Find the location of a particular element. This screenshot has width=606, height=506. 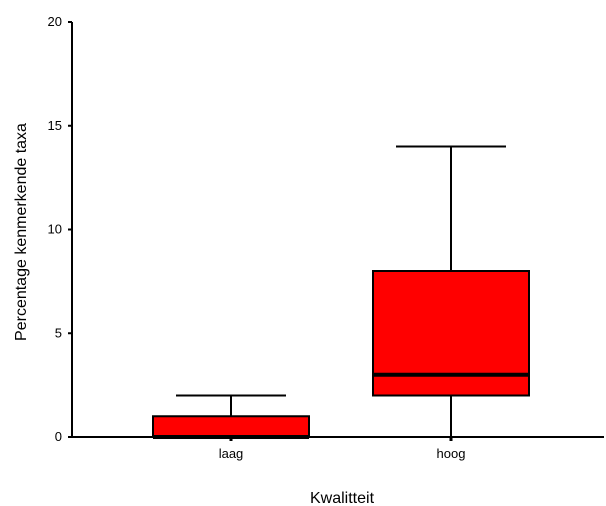

y-tick-label: 10 is located at coordinates (55, 229).